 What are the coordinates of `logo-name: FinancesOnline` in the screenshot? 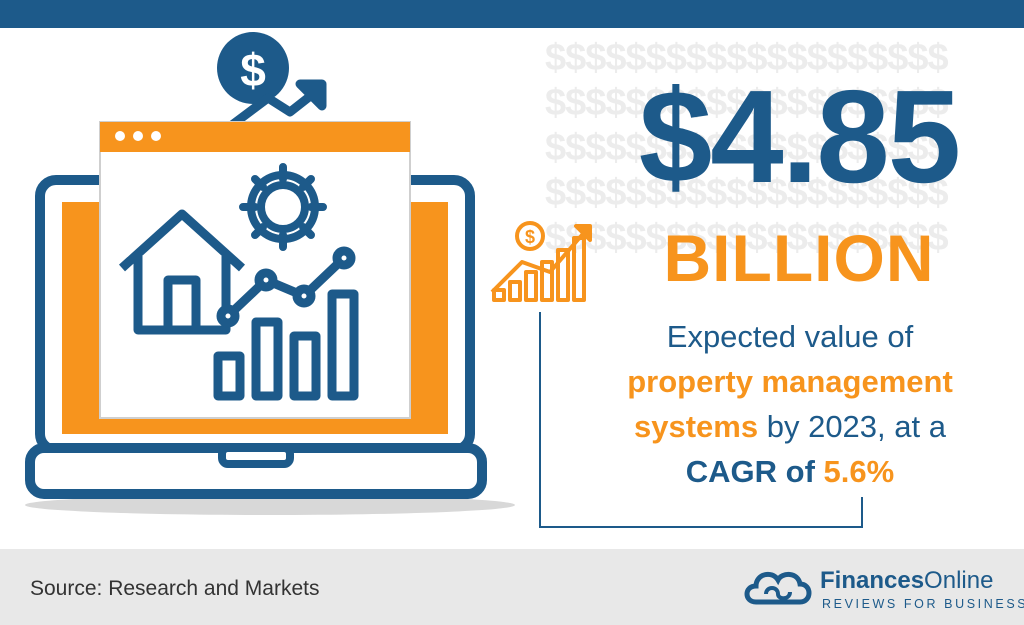 It's located at (906, 581).